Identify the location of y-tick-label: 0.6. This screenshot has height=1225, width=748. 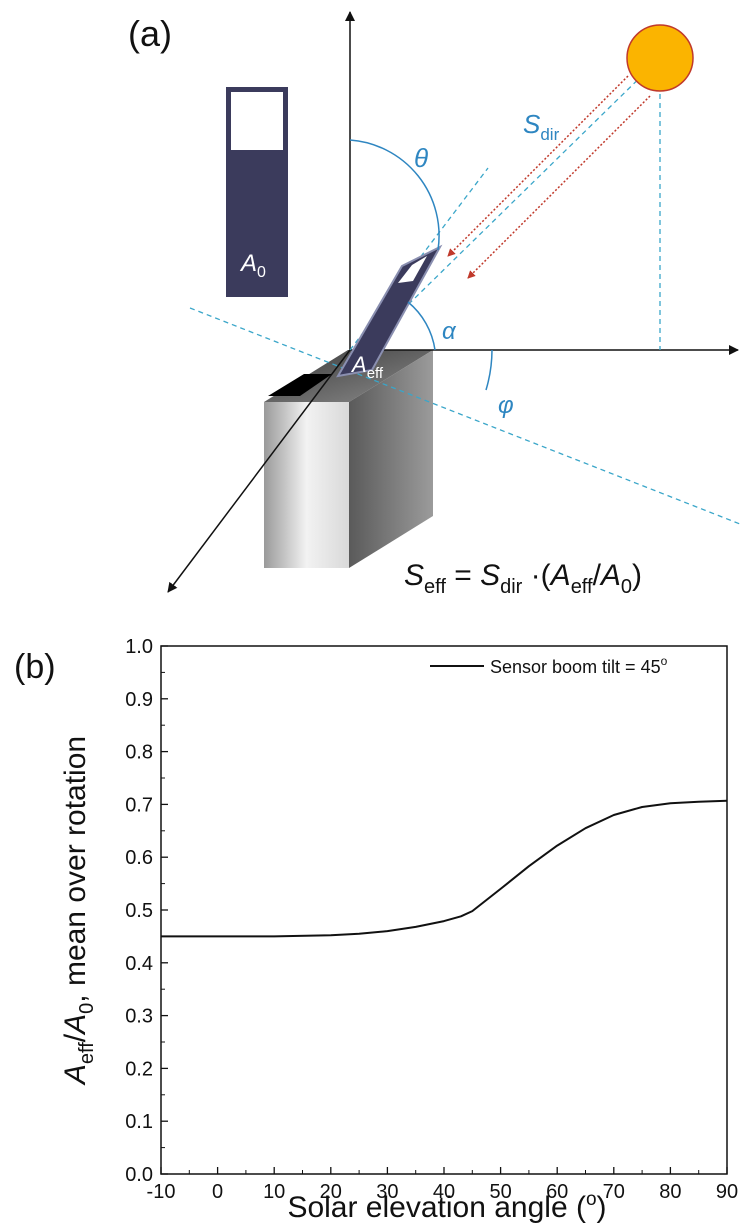
(139, 858).